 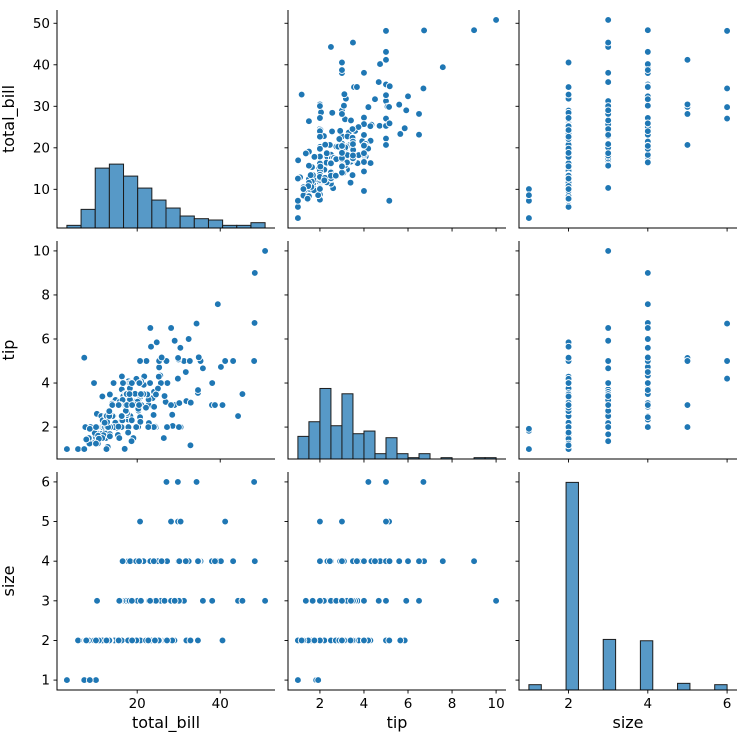 I want to click on x-tick-label: 4, so click(x=648, y=704).